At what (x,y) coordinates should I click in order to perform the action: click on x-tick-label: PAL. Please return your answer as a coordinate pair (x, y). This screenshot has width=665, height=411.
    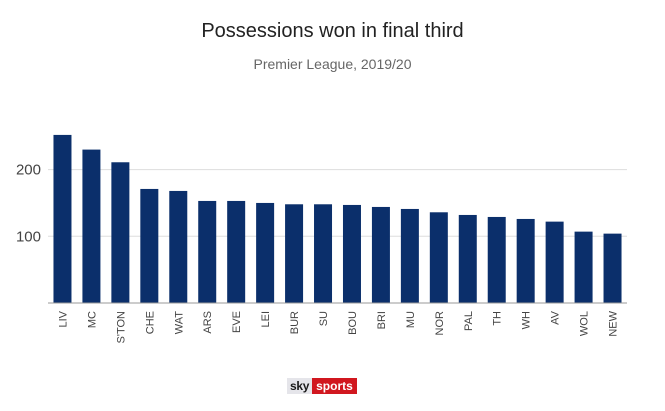
    Looking at the image, I should click on (469, 321).